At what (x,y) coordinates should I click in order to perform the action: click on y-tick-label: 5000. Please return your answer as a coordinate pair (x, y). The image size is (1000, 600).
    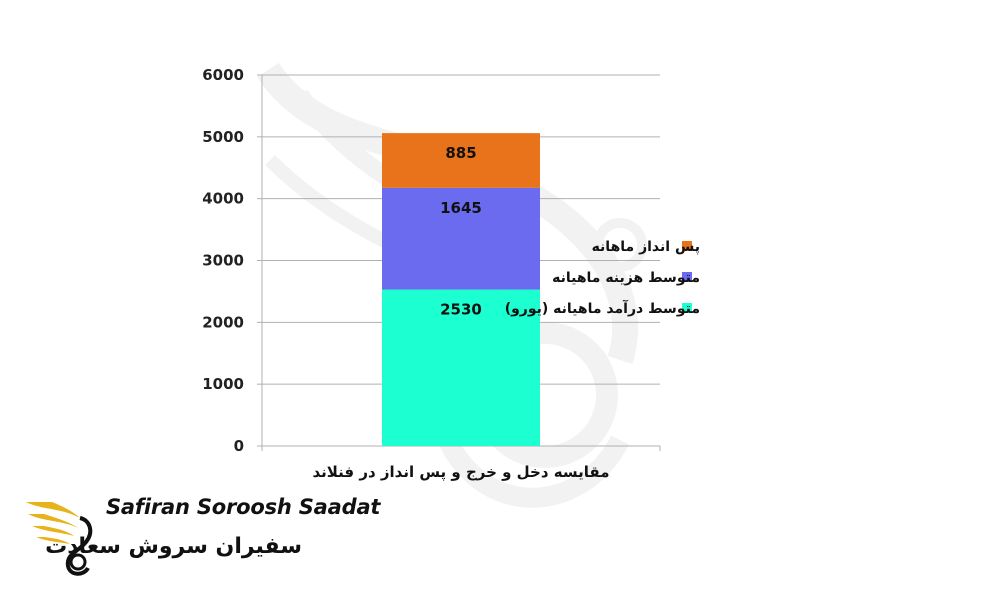
    Looking at the image, I should click on (223, 137).